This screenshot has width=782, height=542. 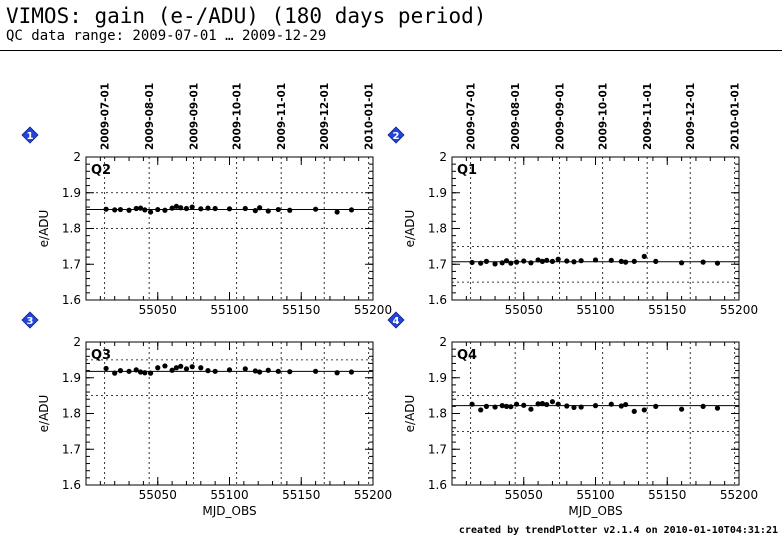 I want to click on page-title: VIMOS: gain (e-/ADU) (180 days period), so click(x=246, y=16).